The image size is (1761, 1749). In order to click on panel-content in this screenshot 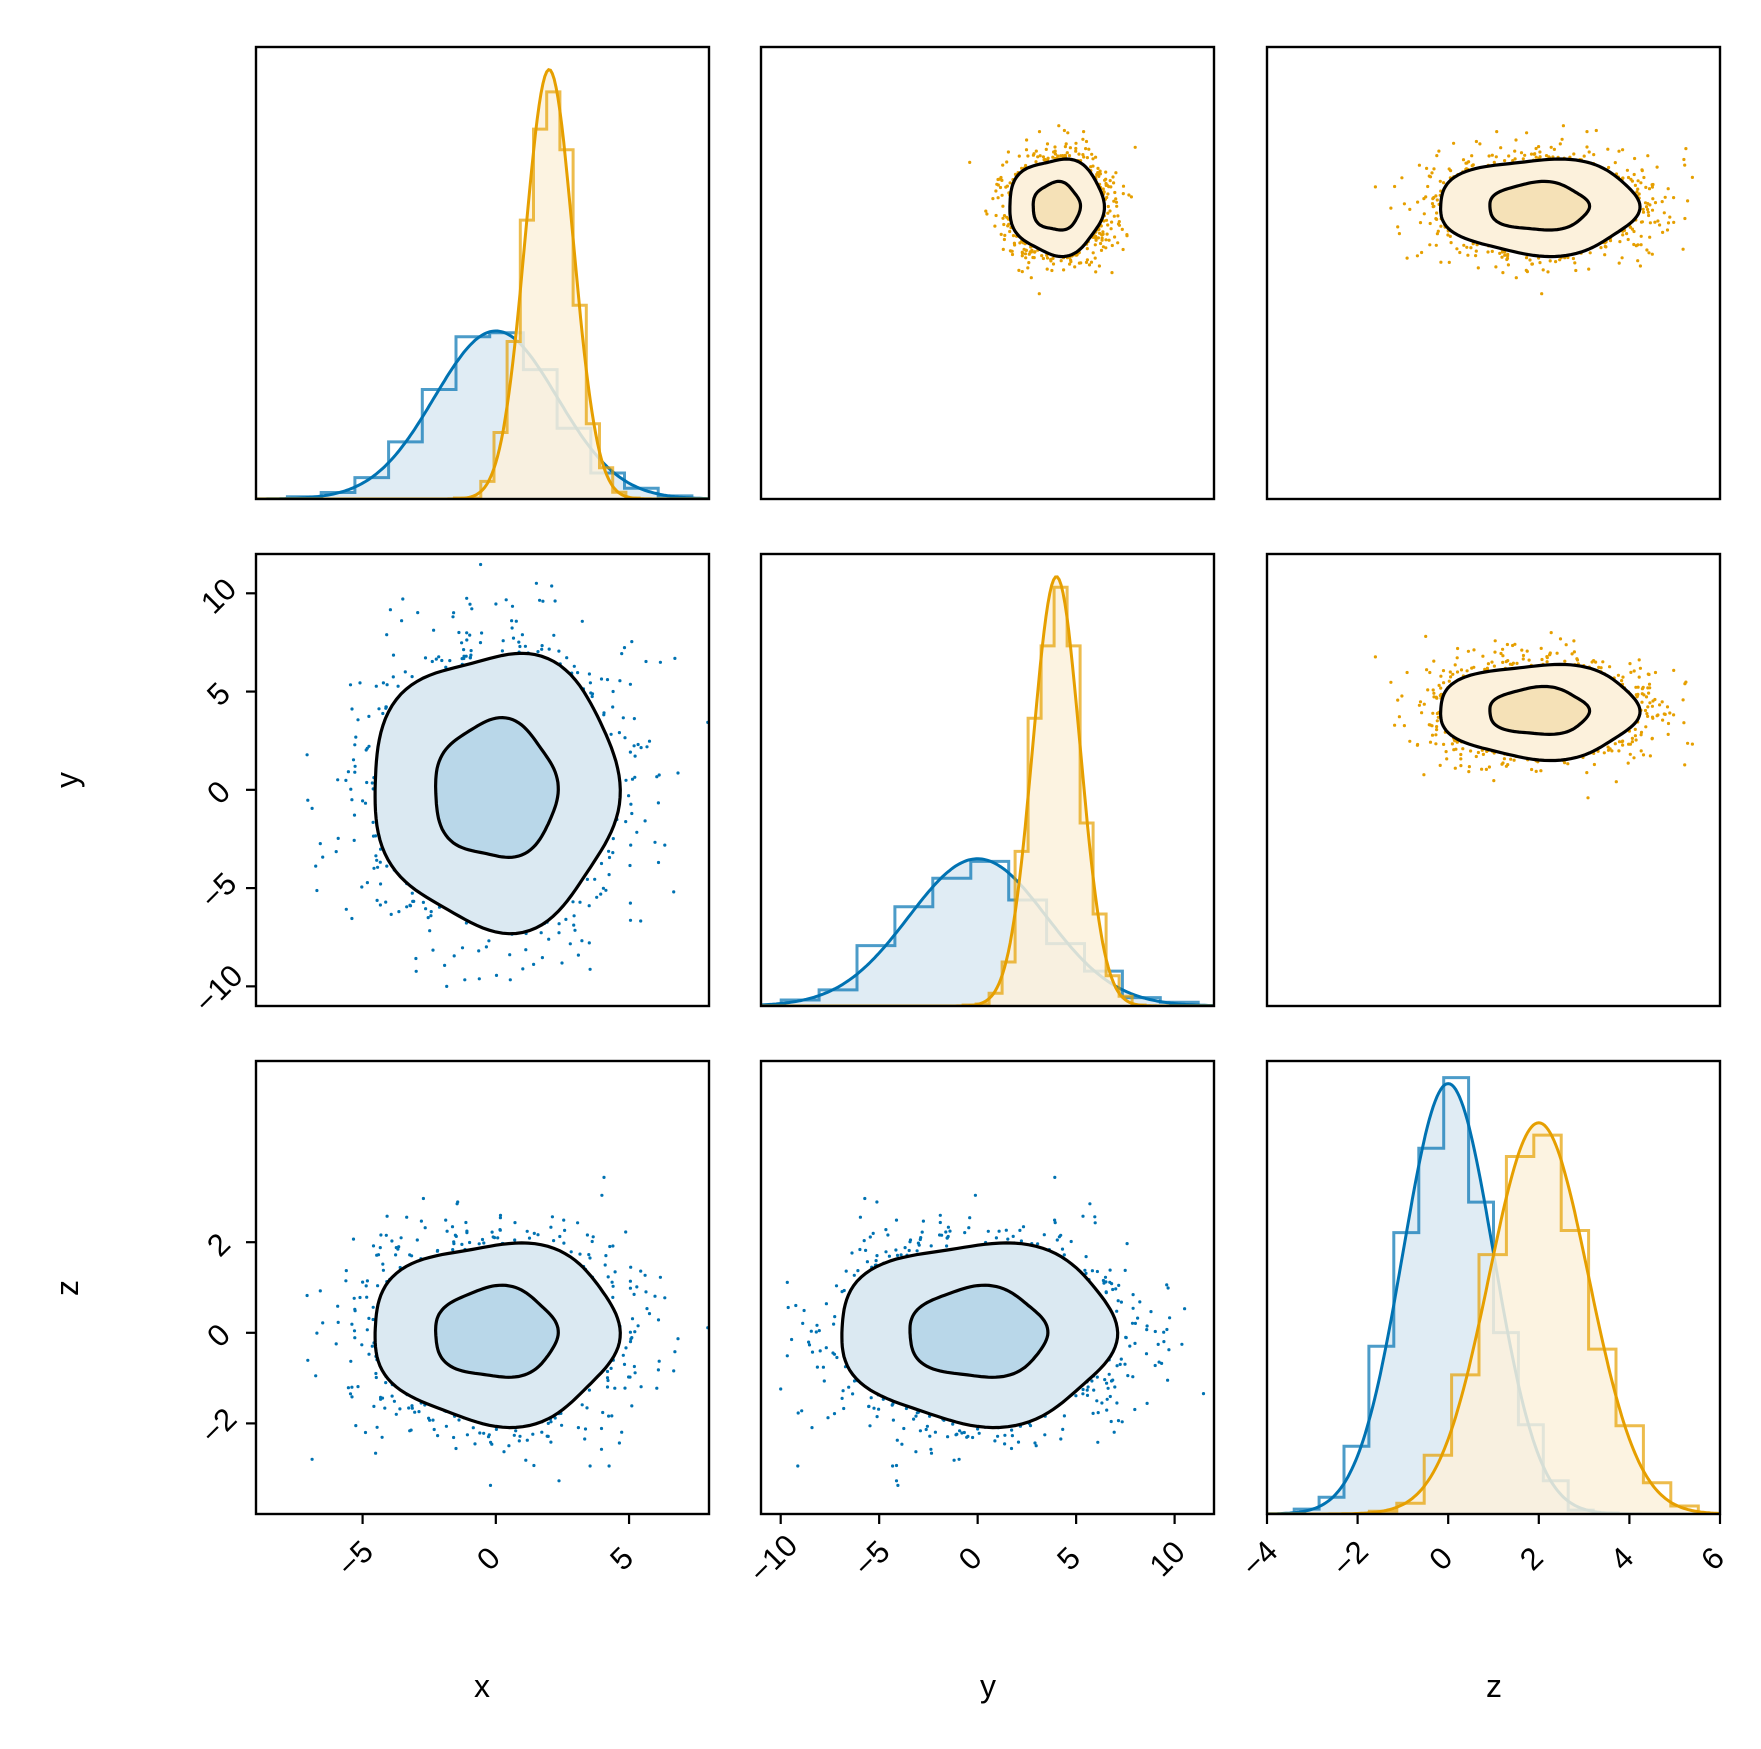, I will do `click(1493, 1295)`.